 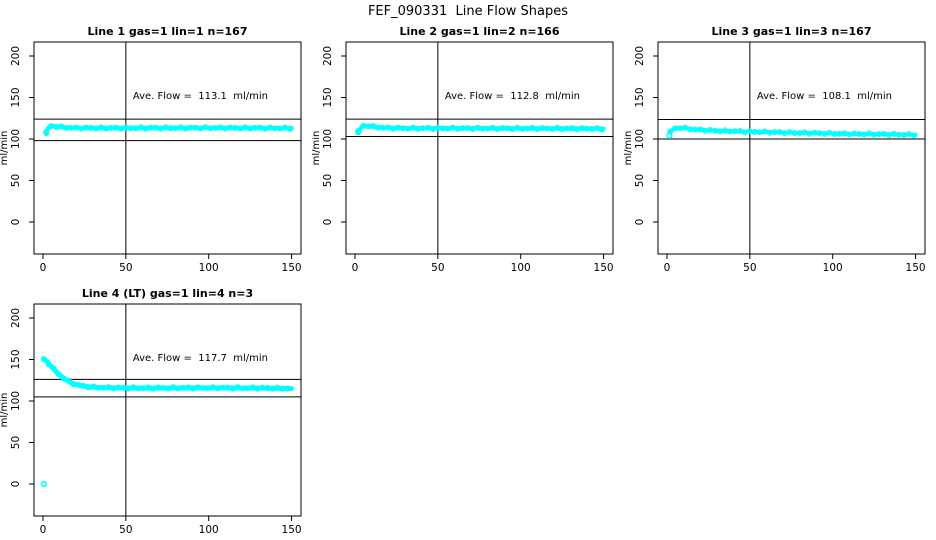 I want to click on svg-text: Ave. Flow = 112.8 ml/min, so click(x=512, y=96).